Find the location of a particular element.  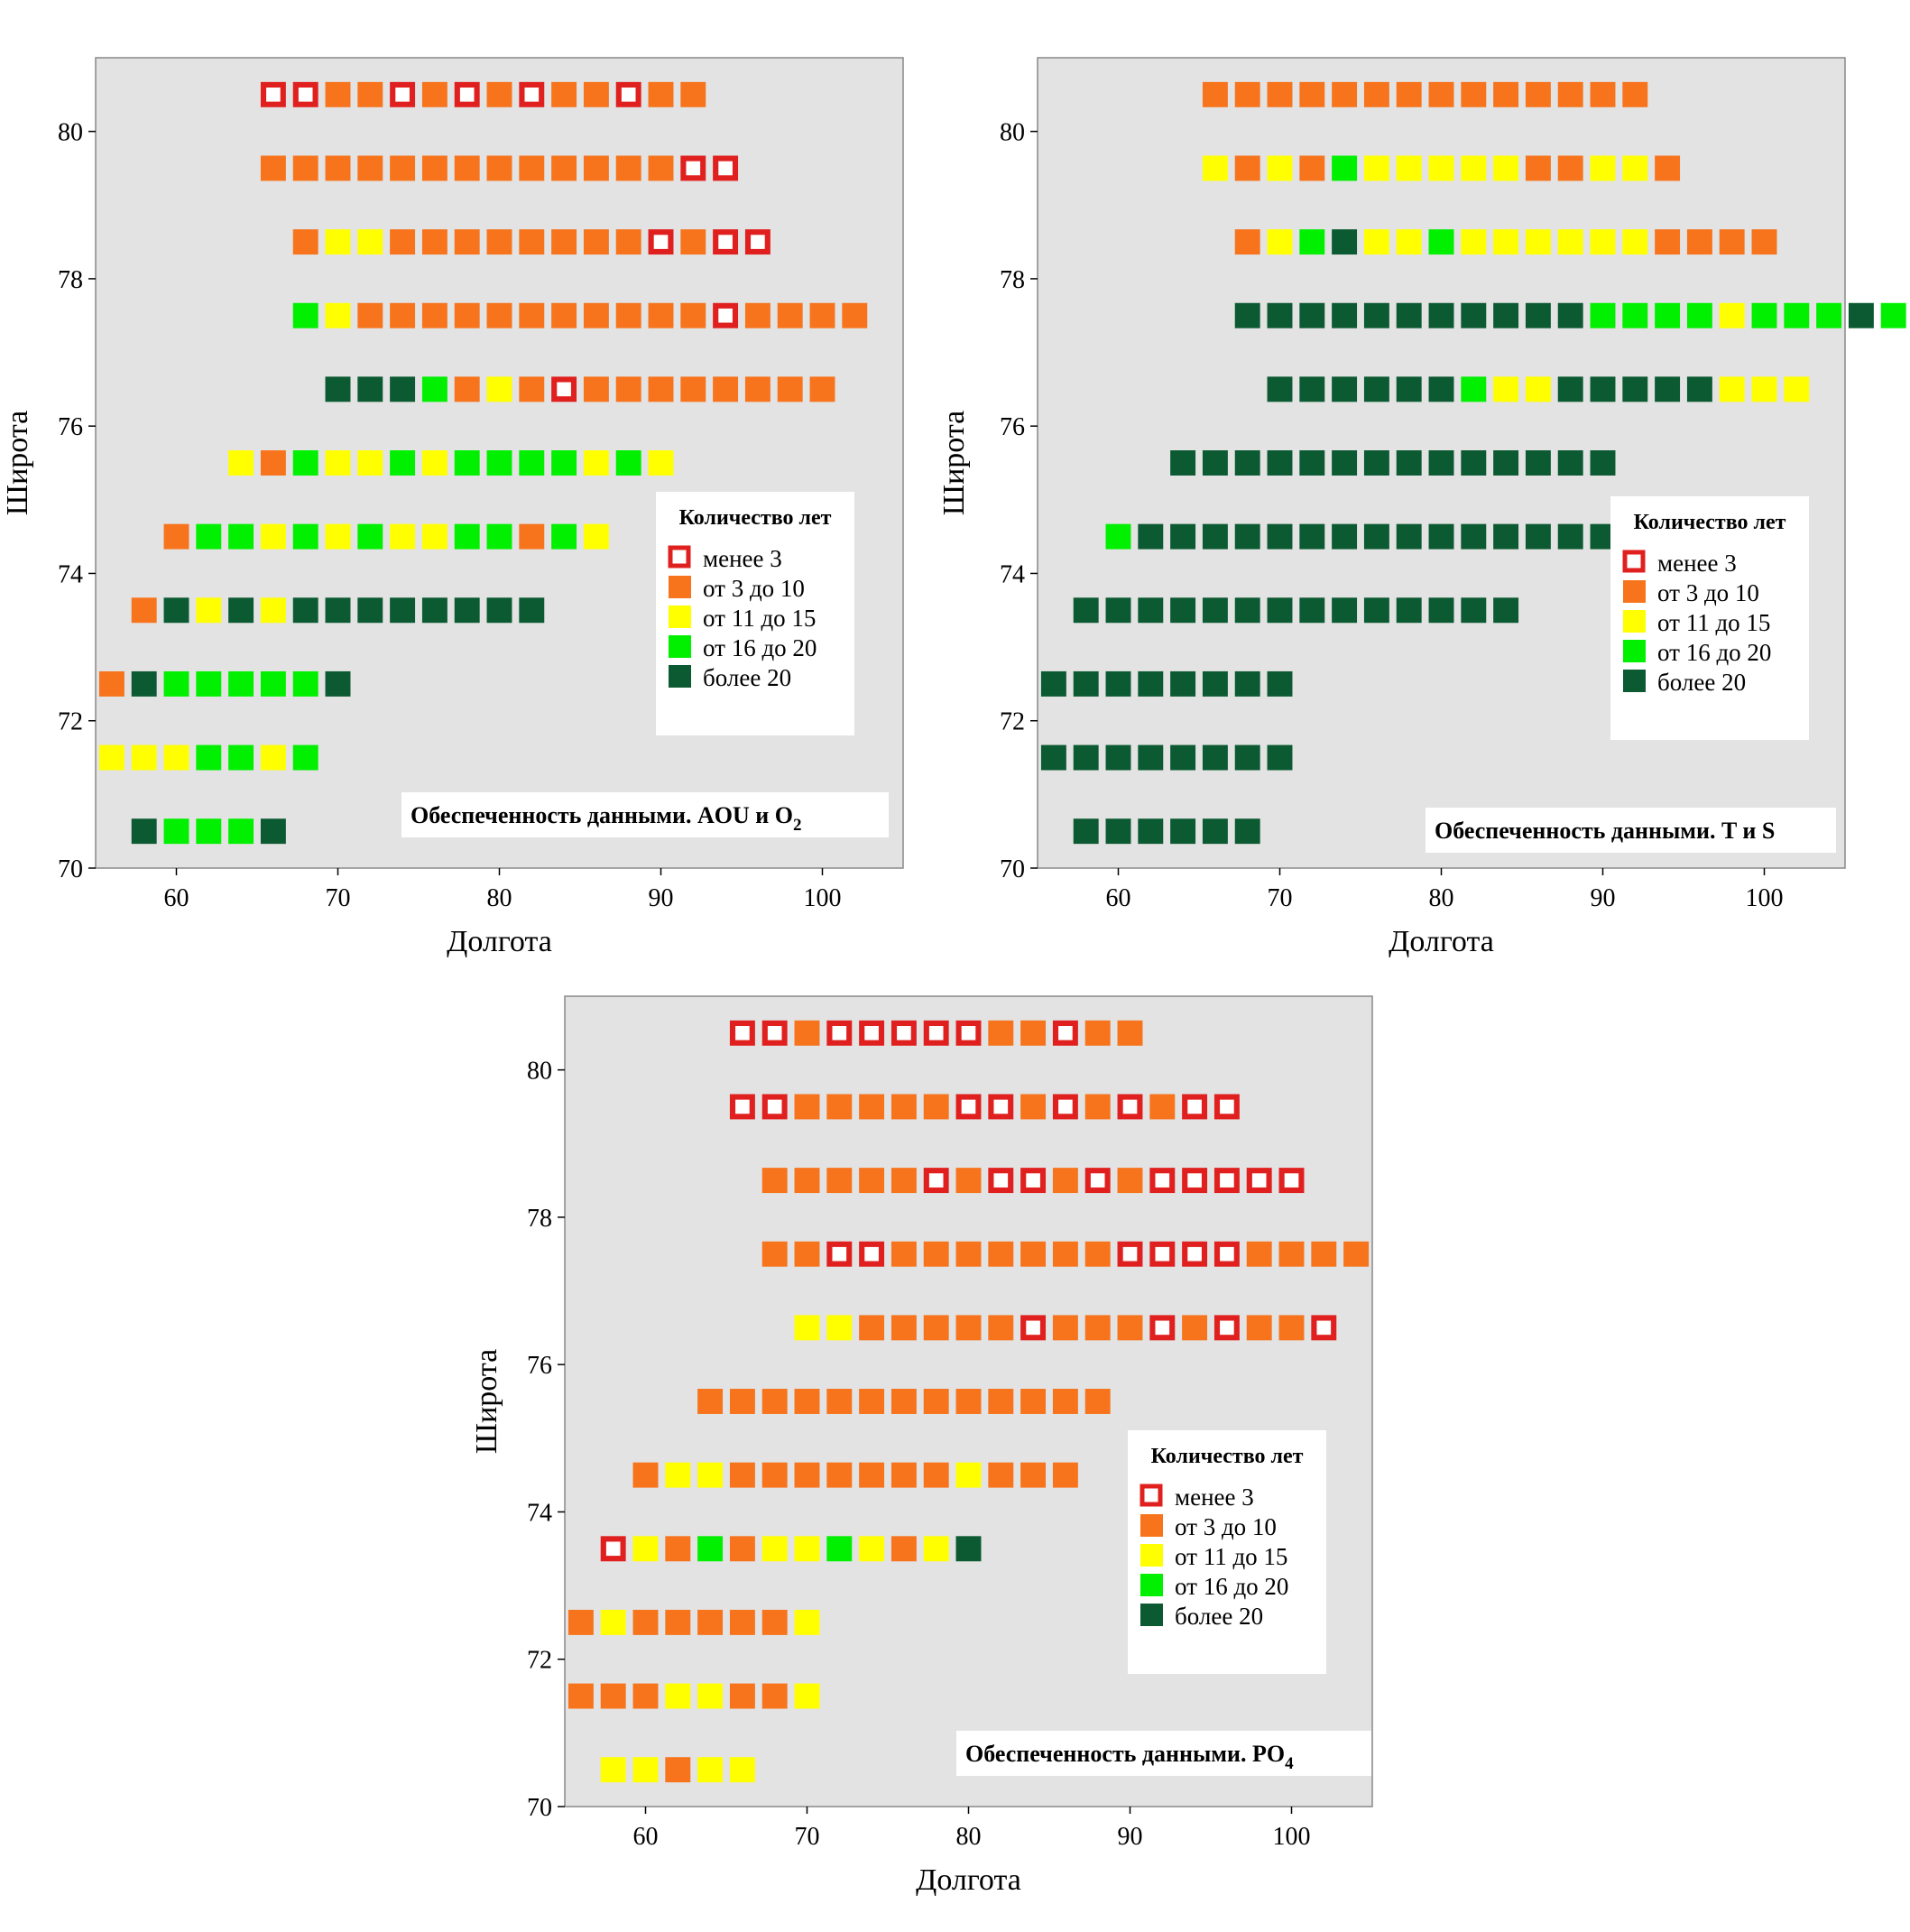

y-axis-title: Широта is located at coordinates (487, 1401).